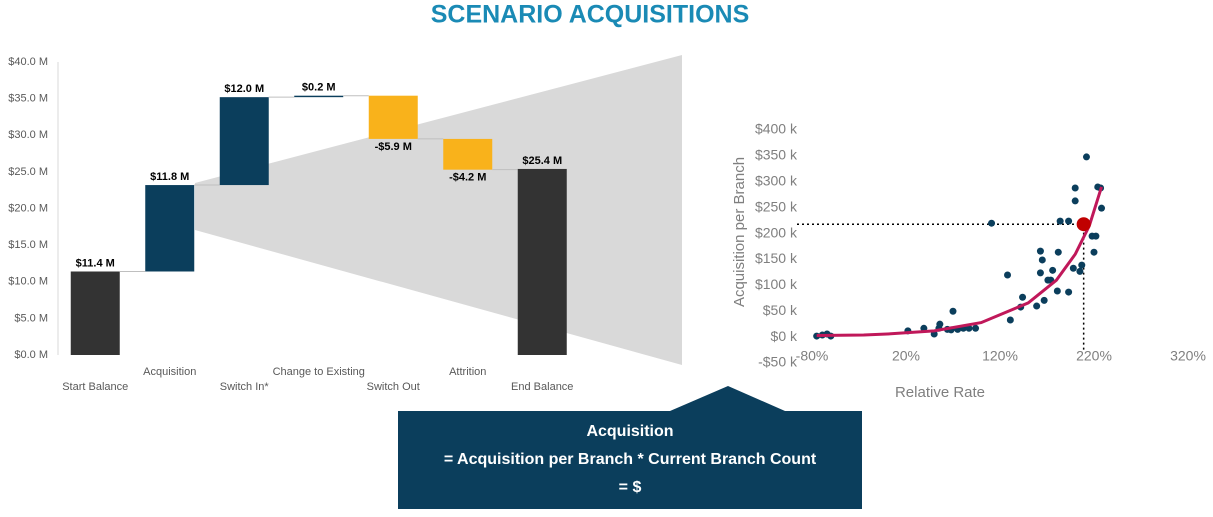  Describe the element at coordinates (31, 318) in the screenshot. I see `y-tick-label: $5.0 M` at that location.